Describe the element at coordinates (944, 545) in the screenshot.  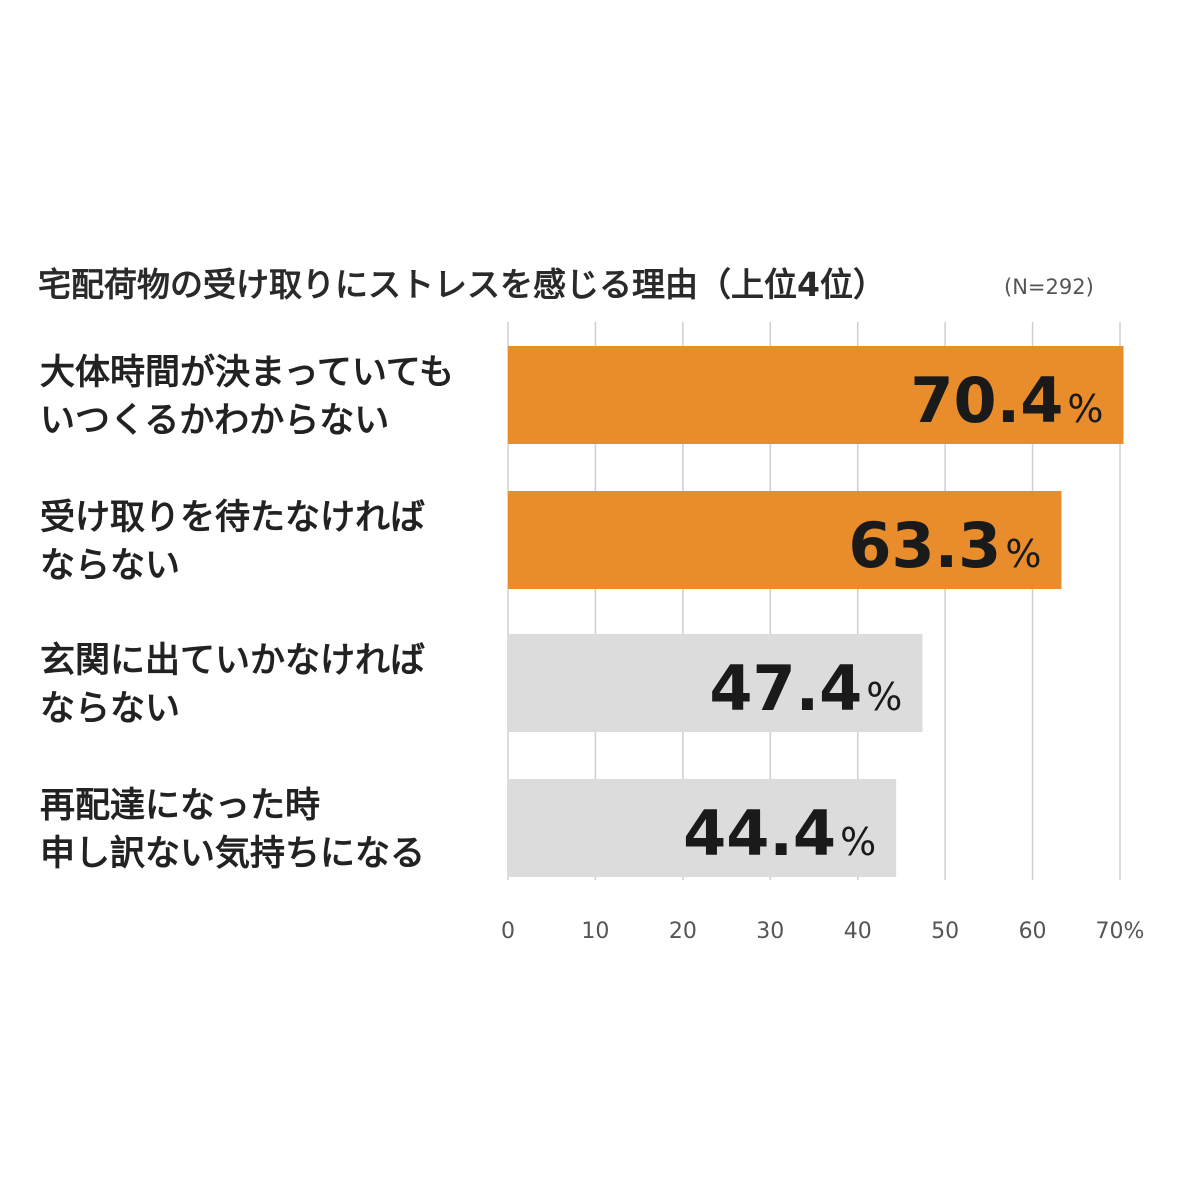
I see `data-label: 63.3%` at that location.